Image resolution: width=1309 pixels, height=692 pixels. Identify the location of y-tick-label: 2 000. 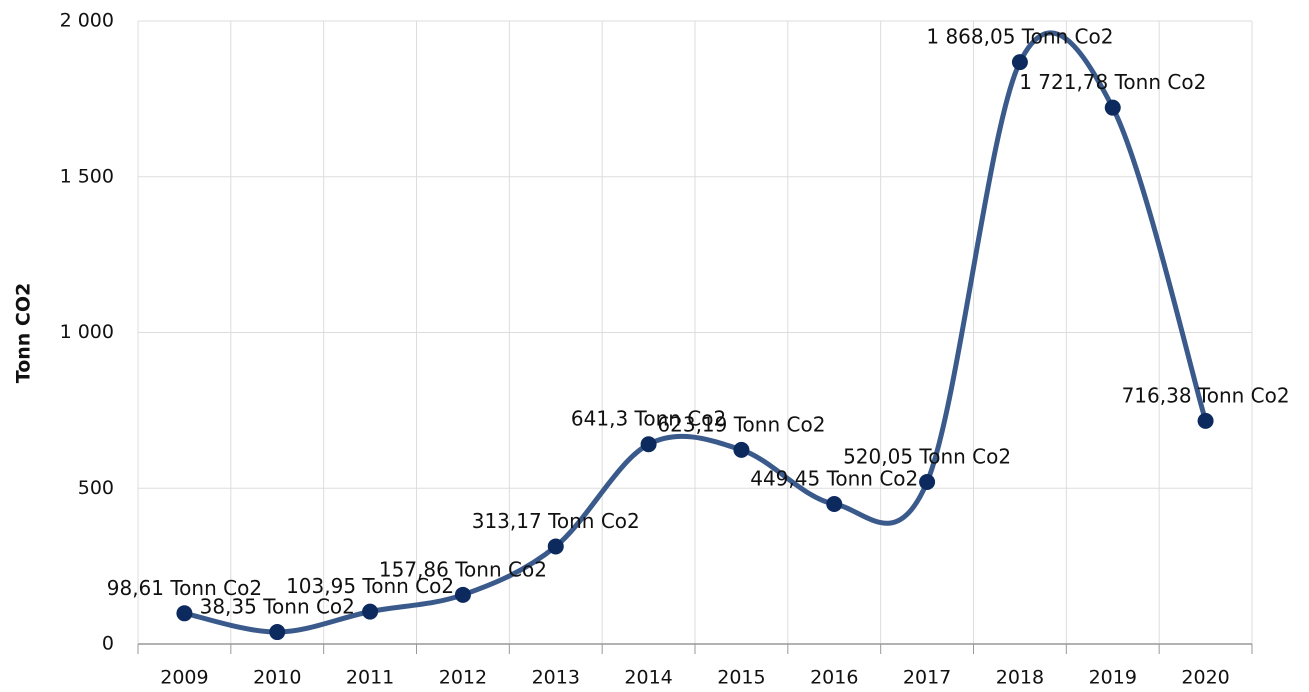
(87, 21).